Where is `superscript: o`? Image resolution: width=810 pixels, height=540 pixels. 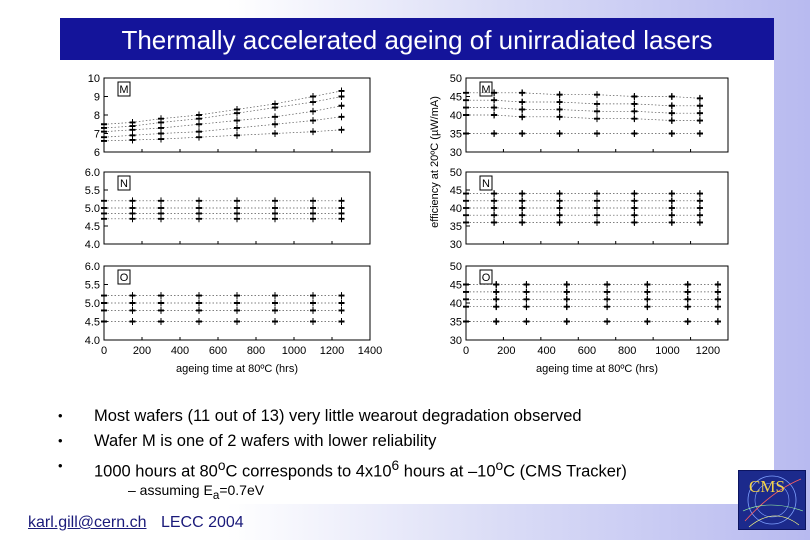 superscript: o is located at coordinates (499, 465).